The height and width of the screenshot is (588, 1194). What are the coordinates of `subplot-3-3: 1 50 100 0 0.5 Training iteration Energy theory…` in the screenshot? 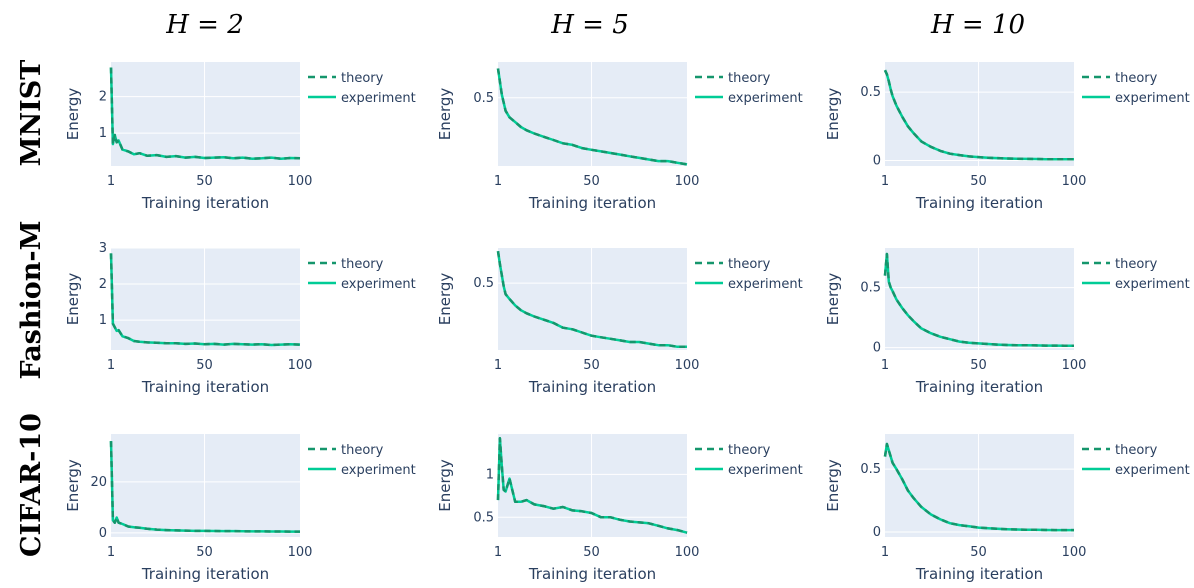 It's located at (1007, 508).